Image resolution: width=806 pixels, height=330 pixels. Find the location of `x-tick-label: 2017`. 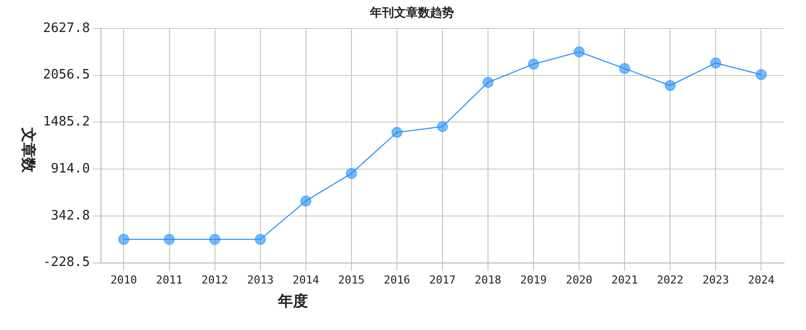

x-tick-label: 2017 is located at coordinates (442, 279).